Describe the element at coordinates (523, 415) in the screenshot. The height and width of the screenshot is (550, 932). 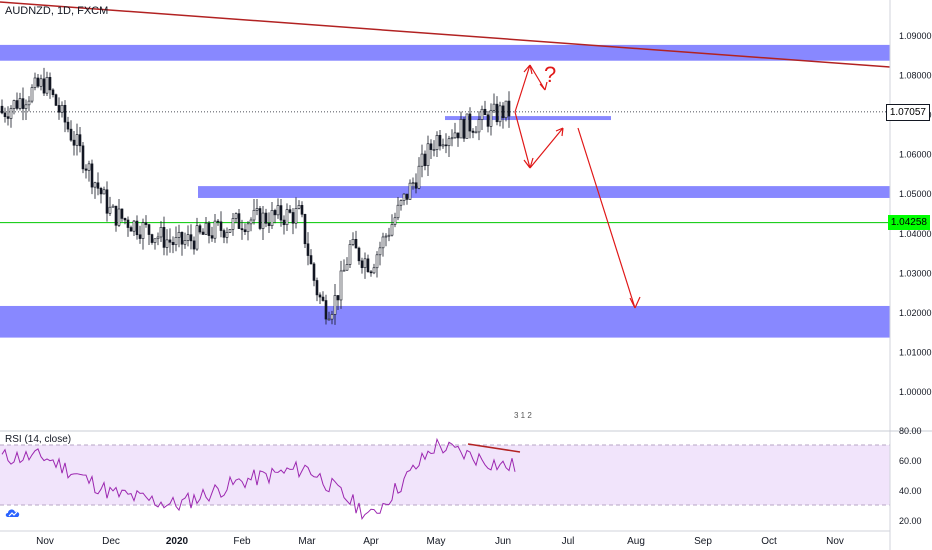
I see `pattern-badge: 3 1 2` at that location.